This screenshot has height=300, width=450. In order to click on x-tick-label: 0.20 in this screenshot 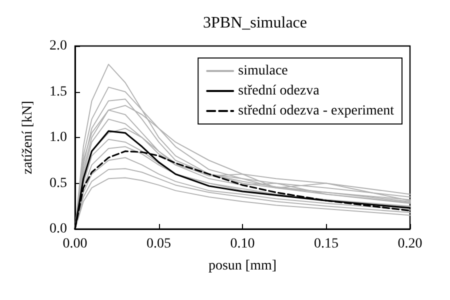, I will do `click(410, 244)`.